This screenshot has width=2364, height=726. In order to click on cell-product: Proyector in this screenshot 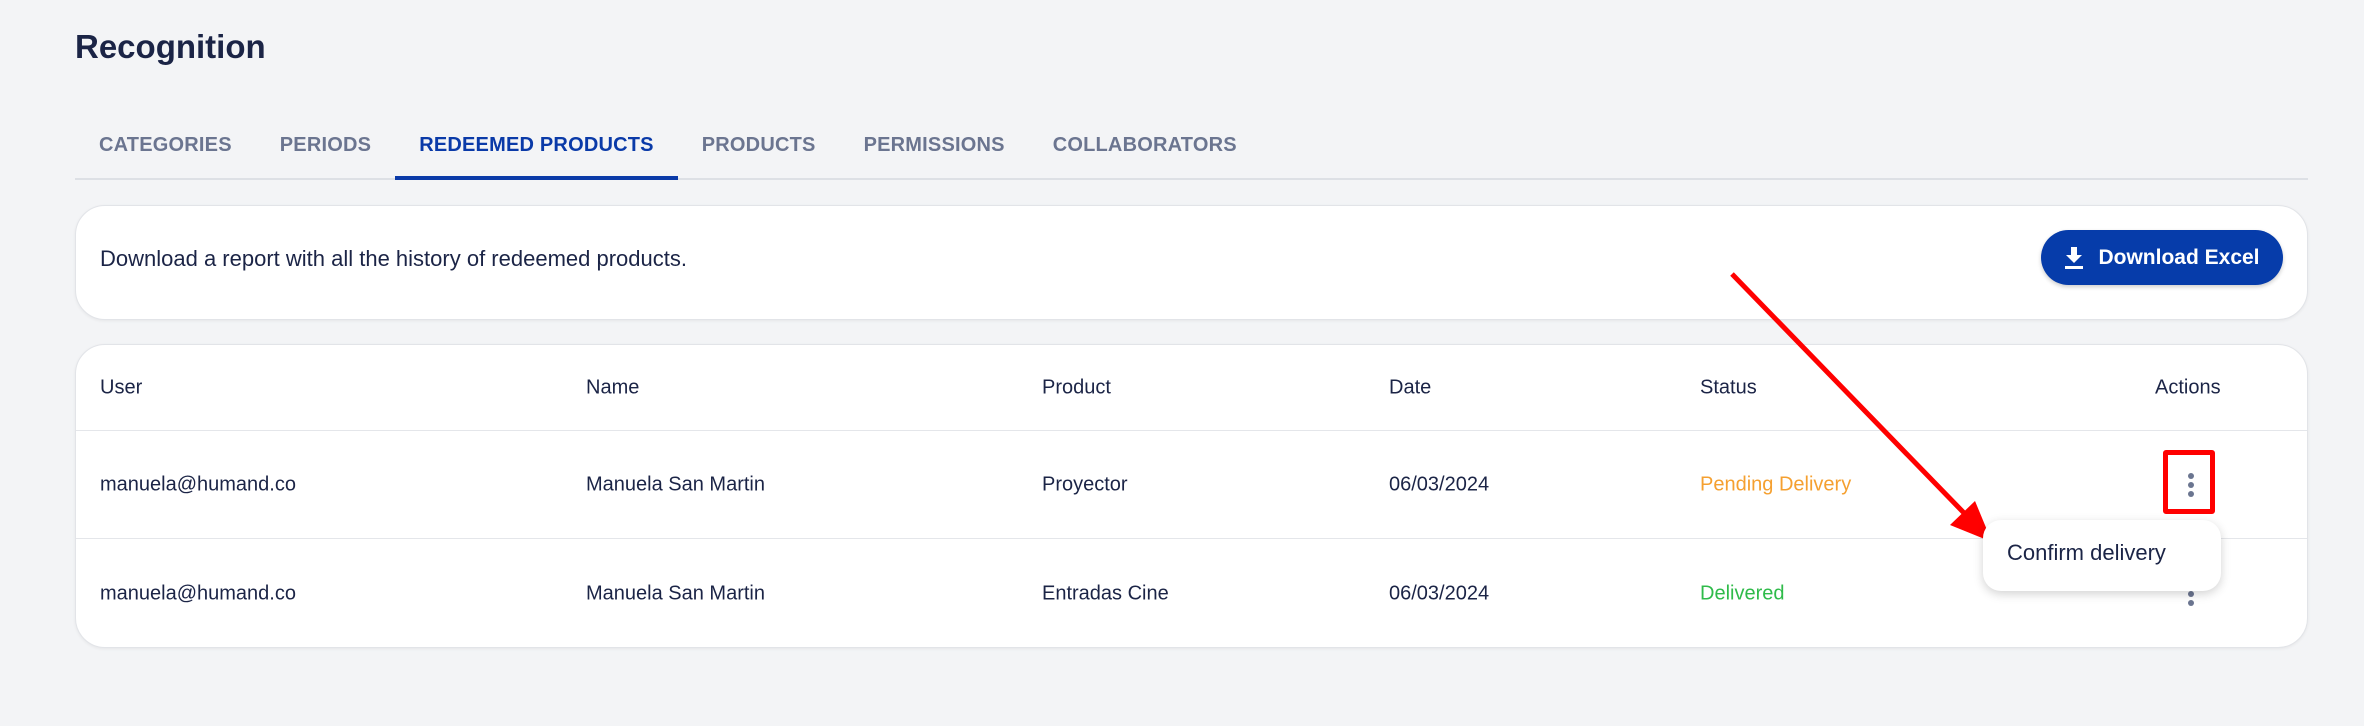, I will do `click(1085, 484)`.